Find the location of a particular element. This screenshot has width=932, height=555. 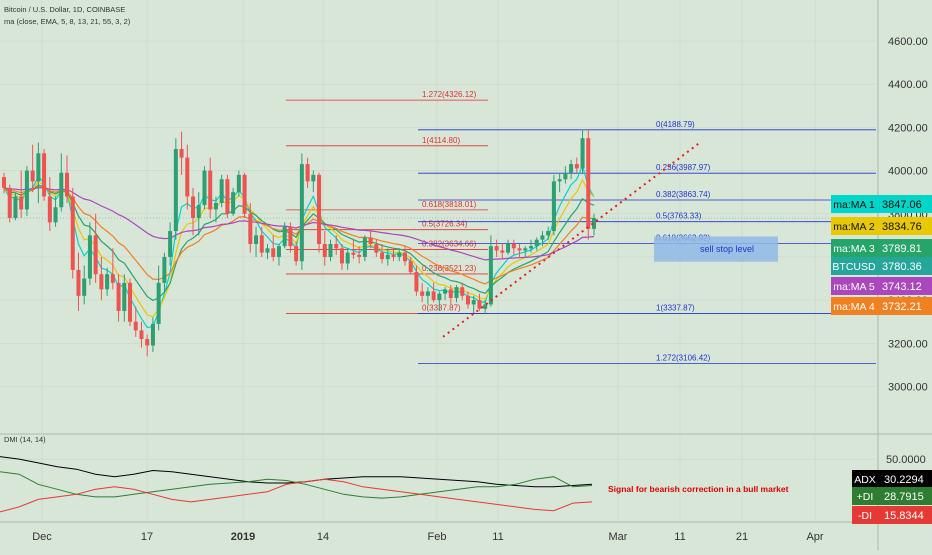

dmi-label-2: +DI 28.7915 is located at coordinates (892, 496).